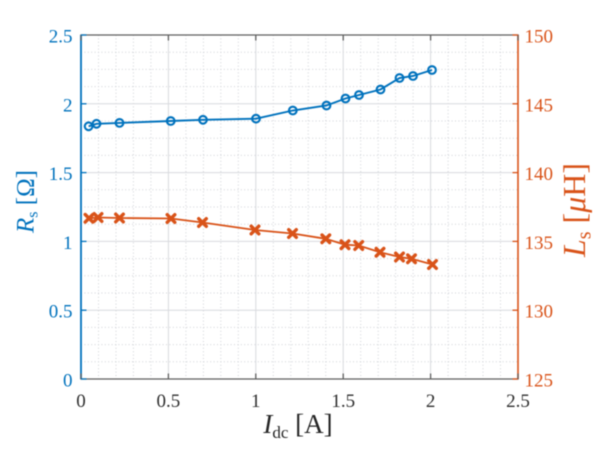  What do you see at coordinates (576, 210) in the screenshot?
I see `svg-text: Ls [μH]` at bounding box center [576, 210].